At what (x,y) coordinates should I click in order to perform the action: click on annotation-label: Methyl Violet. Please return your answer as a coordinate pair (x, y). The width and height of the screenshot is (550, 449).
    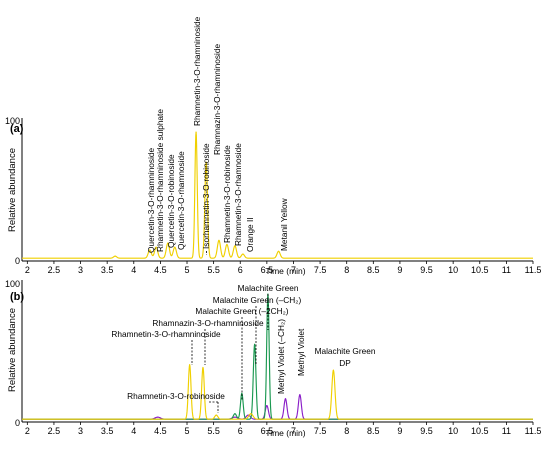
    Looking at the image, I should click on (301, 352).